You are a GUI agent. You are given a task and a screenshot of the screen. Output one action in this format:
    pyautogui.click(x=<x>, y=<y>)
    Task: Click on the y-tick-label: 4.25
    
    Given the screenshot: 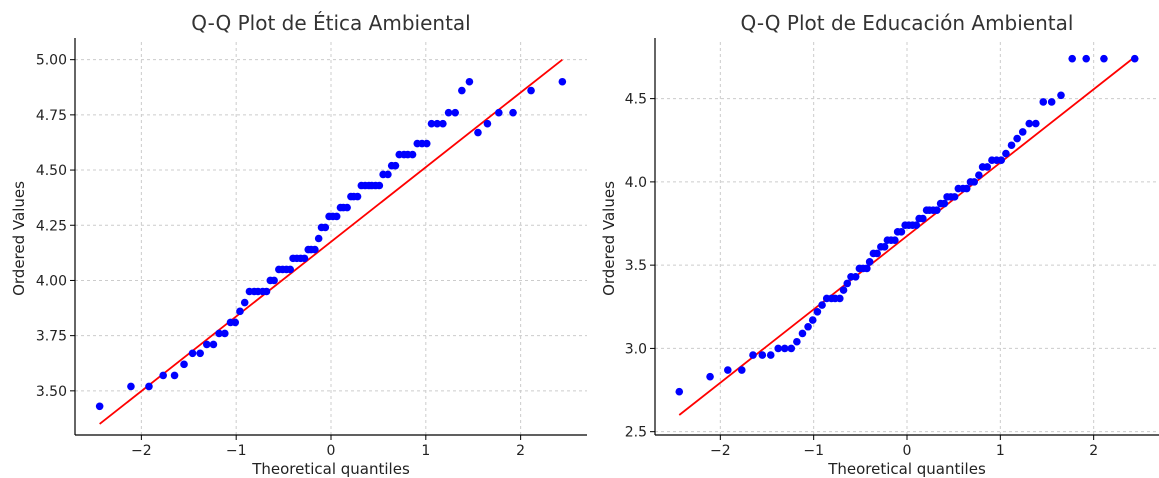 What is the action you would take?
    pyautogui.click(x=51, y=226)
    